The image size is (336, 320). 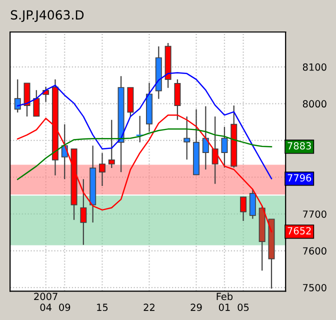 I want to click on y-tick-label: 7600, so click(x=314, y=251).